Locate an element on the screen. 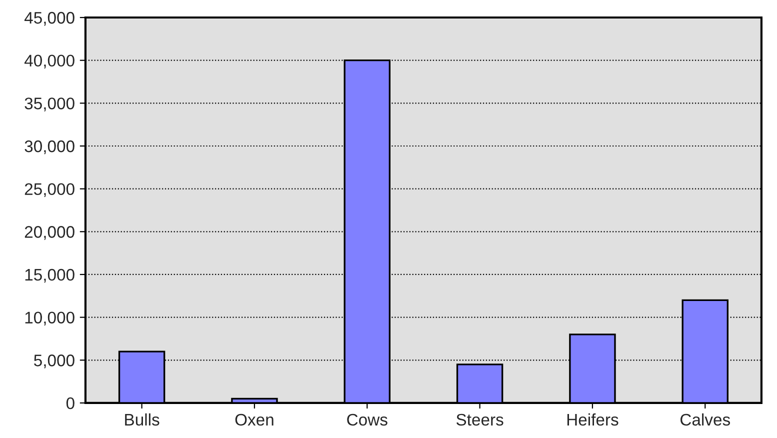  y-tick-label: 15,000 is located at coordinates (49, 275).